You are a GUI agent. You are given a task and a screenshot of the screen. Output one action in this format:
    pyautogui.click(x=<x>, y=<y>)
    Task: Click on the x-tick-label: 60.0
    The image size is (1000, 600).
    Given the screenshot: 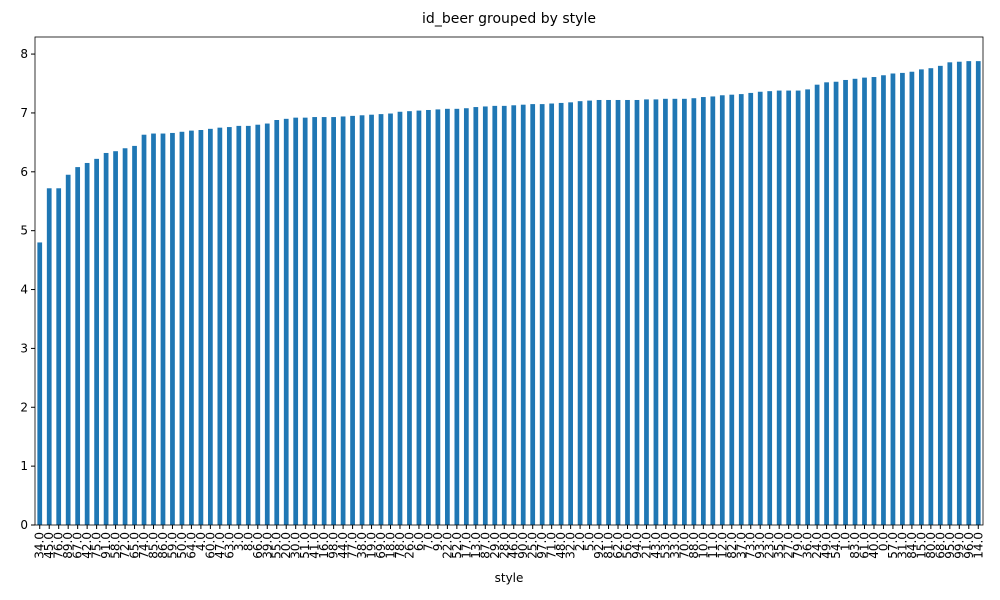 What is the action you would take?
    pyautogui.click(x=210, y=545)
    